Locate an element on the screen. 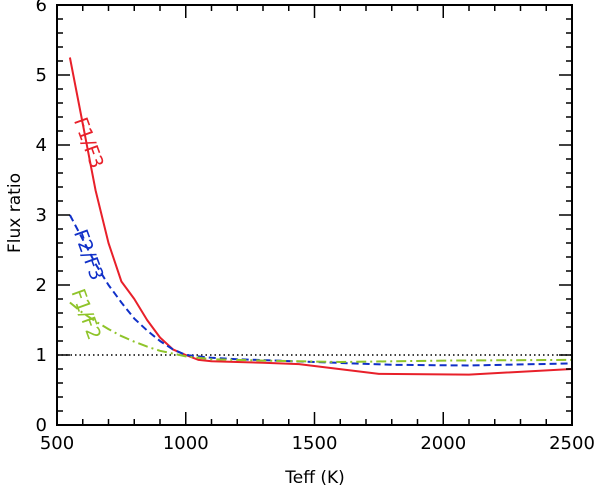 This screenshot has width=600, height=490. x-tick-label: 500 is located at coordinates (57, 443).